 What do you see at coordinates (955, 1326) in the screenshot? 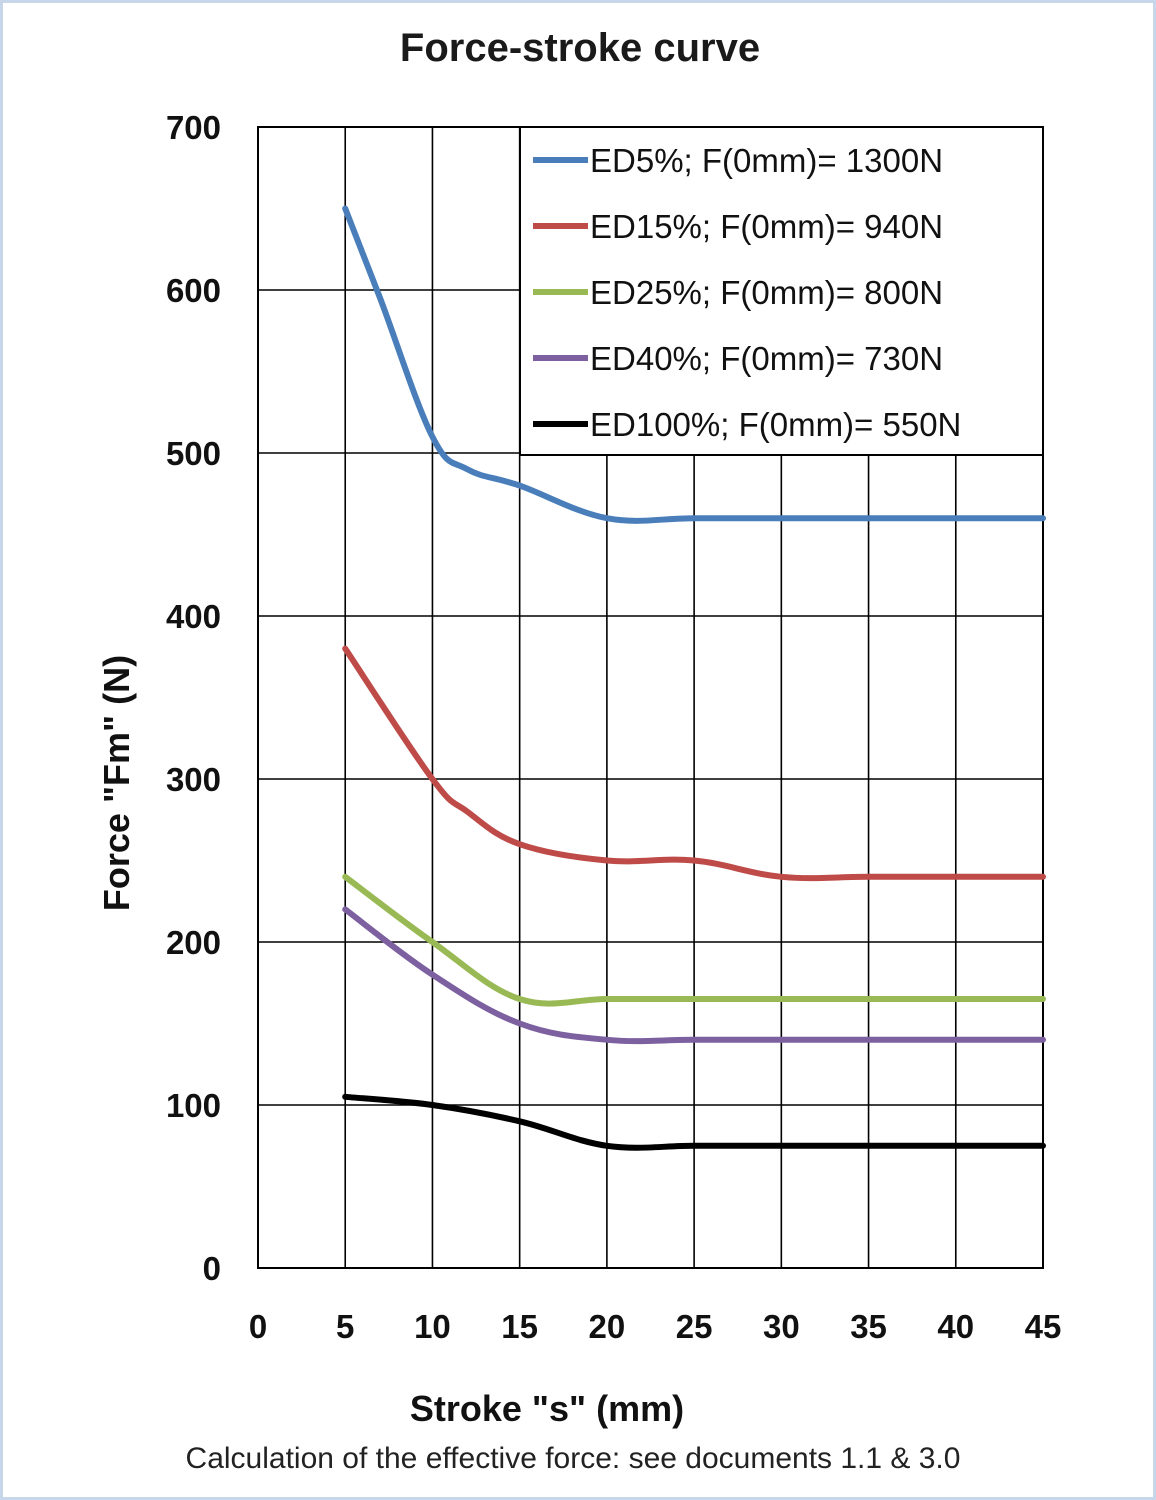
I see `x-tick-label: 40` at bounding box center [955, 1326].